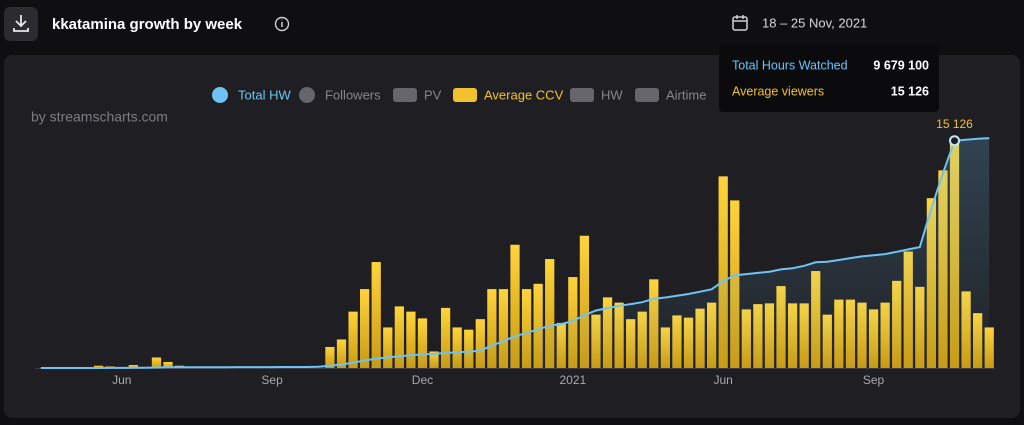 The height and width of the screenshot is (425, 1024). Describe the element at coordinates (422, 380) in the screenshot. I see `x-tick-label: Dec` at that location.